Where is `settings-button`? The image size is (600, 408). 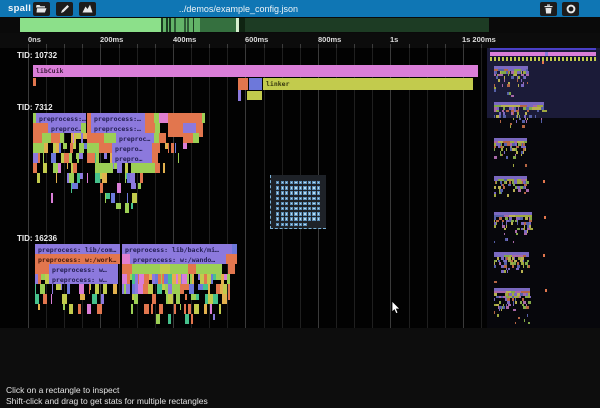
settings-button is located at coordinates (570, 8).